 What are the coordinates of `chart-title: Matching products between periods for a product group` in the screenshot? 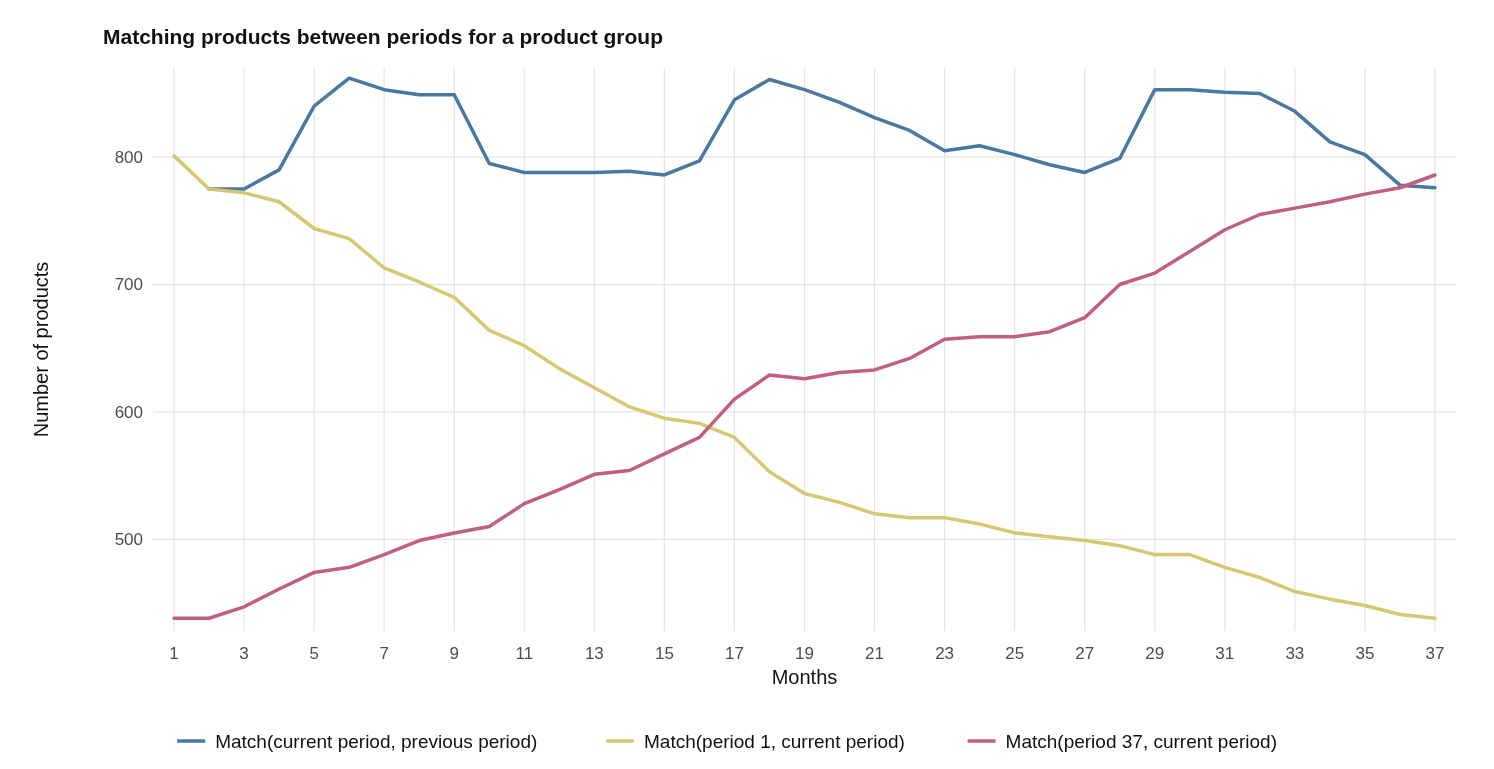 It's located at (383, 36).